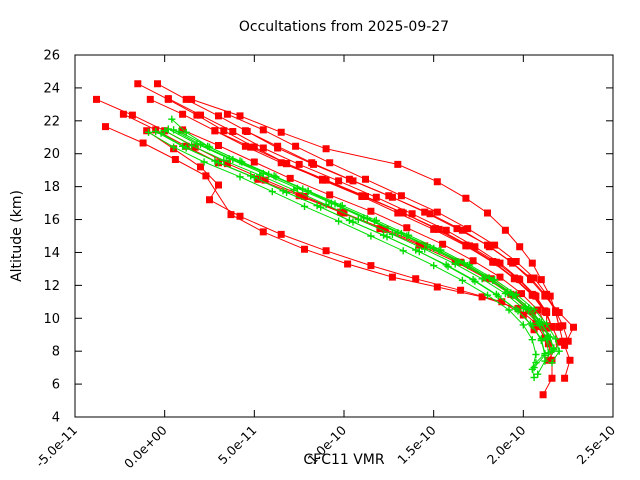  Describe the element at coordinates (51, 56) in the screenshot. I see `y-tick-label: 26` at that location.